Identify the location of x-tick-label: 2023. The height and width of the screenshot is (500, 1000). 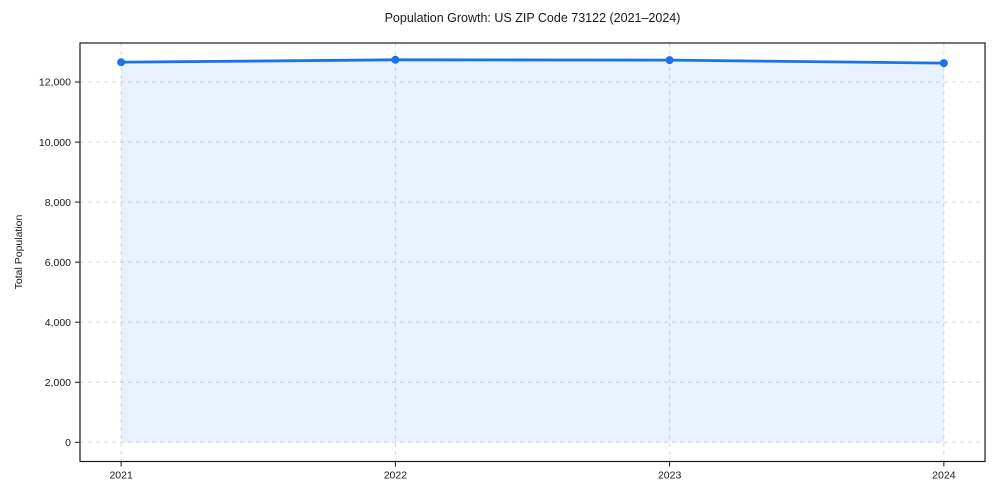
(670, 476).